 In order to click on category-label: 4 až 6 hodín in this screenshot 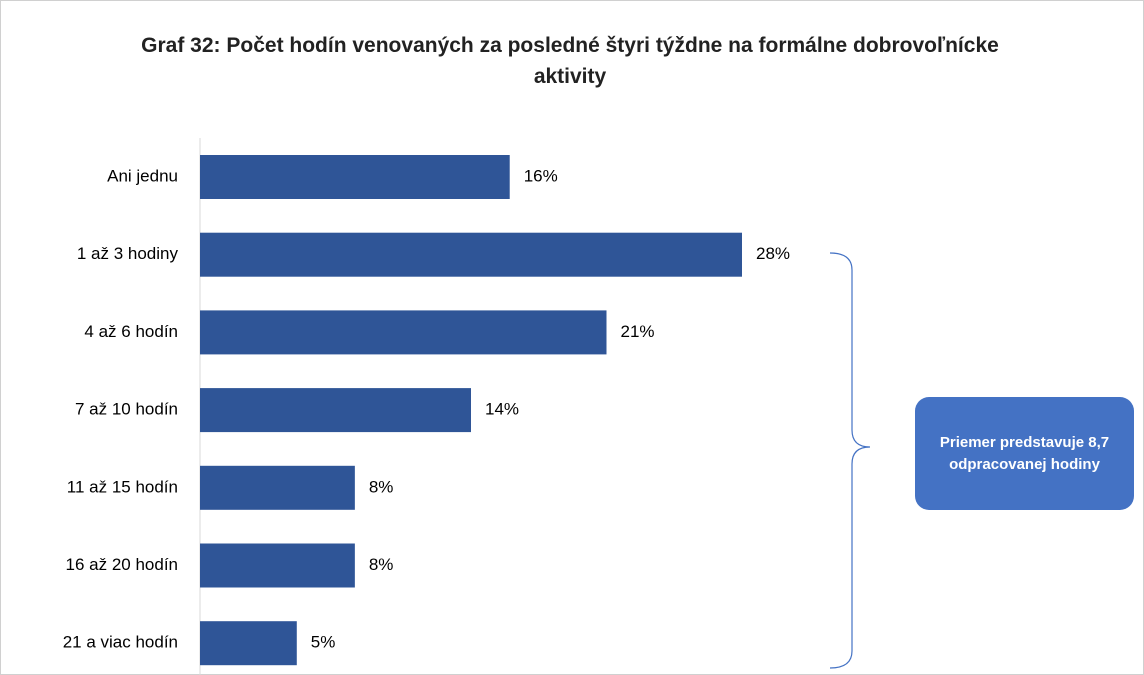, I will do `click(131, 331)`.